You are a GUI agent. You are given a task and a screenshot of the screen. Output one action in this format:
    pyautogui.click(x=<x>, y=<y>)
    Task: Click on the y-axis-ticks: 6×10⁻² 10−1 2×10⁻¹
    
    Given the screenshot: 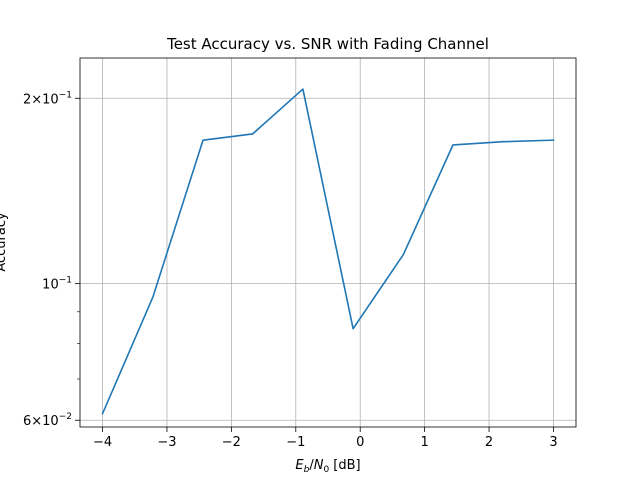 What is the action you would take?
    pyautogui.click(x=51, y=259)
    